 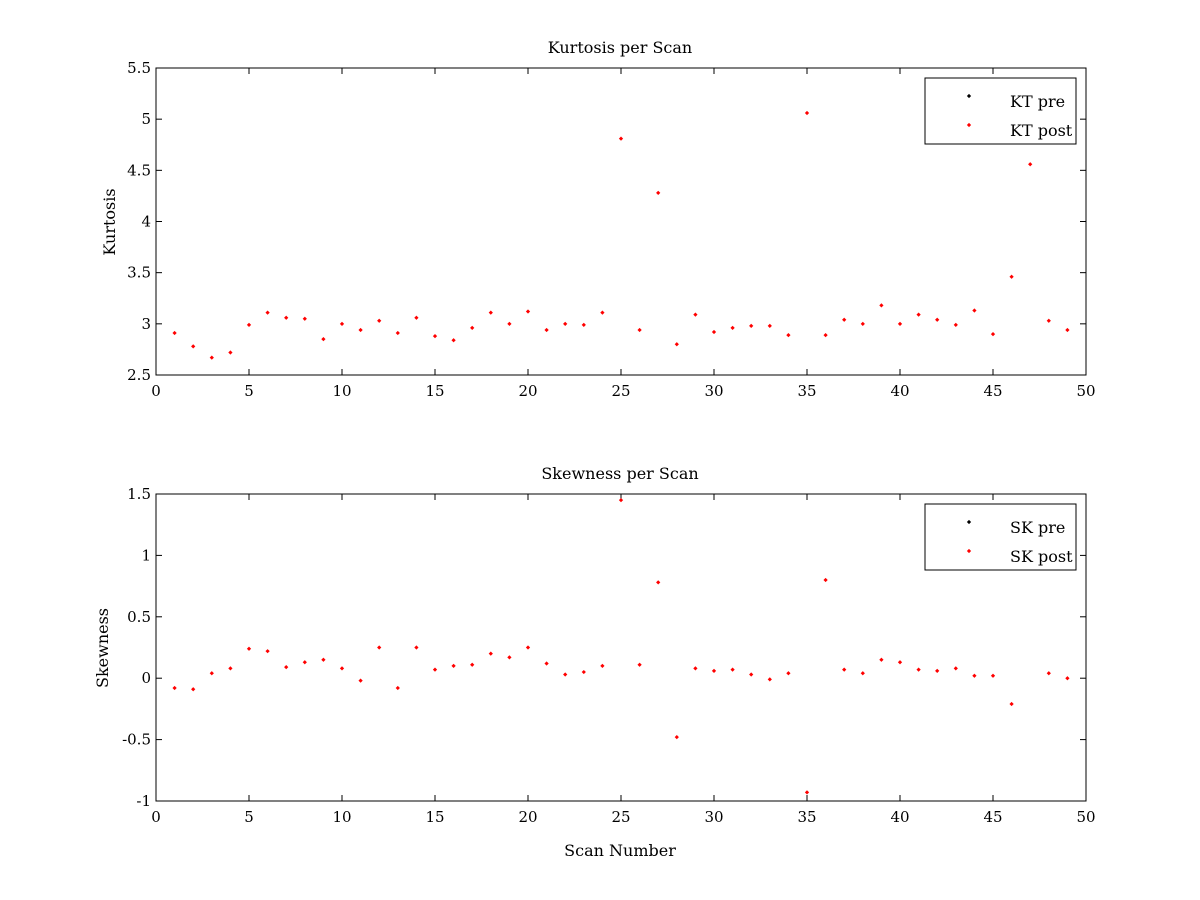 I want to click on kurtosis-x-tick-label: 5, so click(x=249, y=391).